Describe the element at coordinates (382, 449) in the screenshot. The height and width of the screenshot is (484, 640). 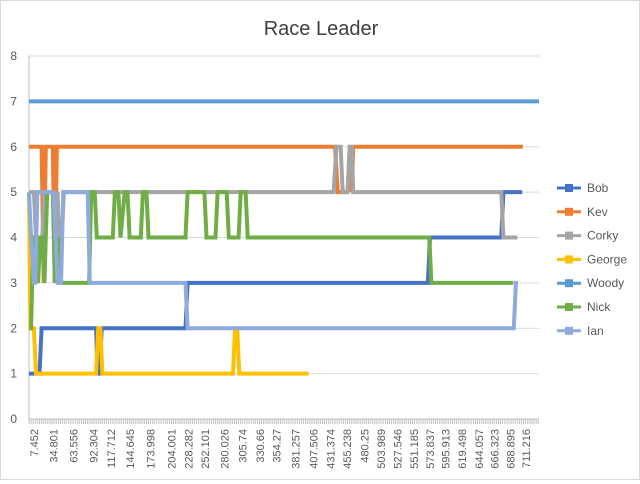
I see `x-tick-label: 503.989` at that location.